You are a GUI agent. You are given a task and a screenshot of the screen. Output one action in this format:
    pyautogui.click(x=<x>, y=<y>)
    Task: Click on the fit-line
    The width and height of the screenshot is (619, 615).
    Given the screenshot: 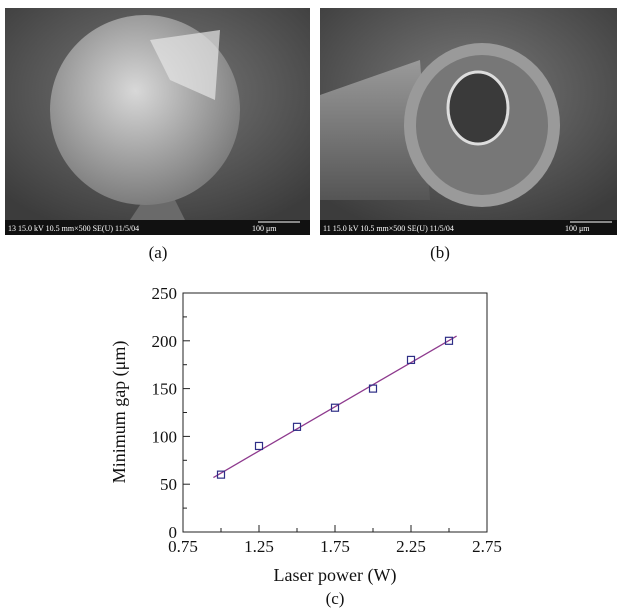 What is the action you would take?
    pyautogui.click(x=335, y=407)
    